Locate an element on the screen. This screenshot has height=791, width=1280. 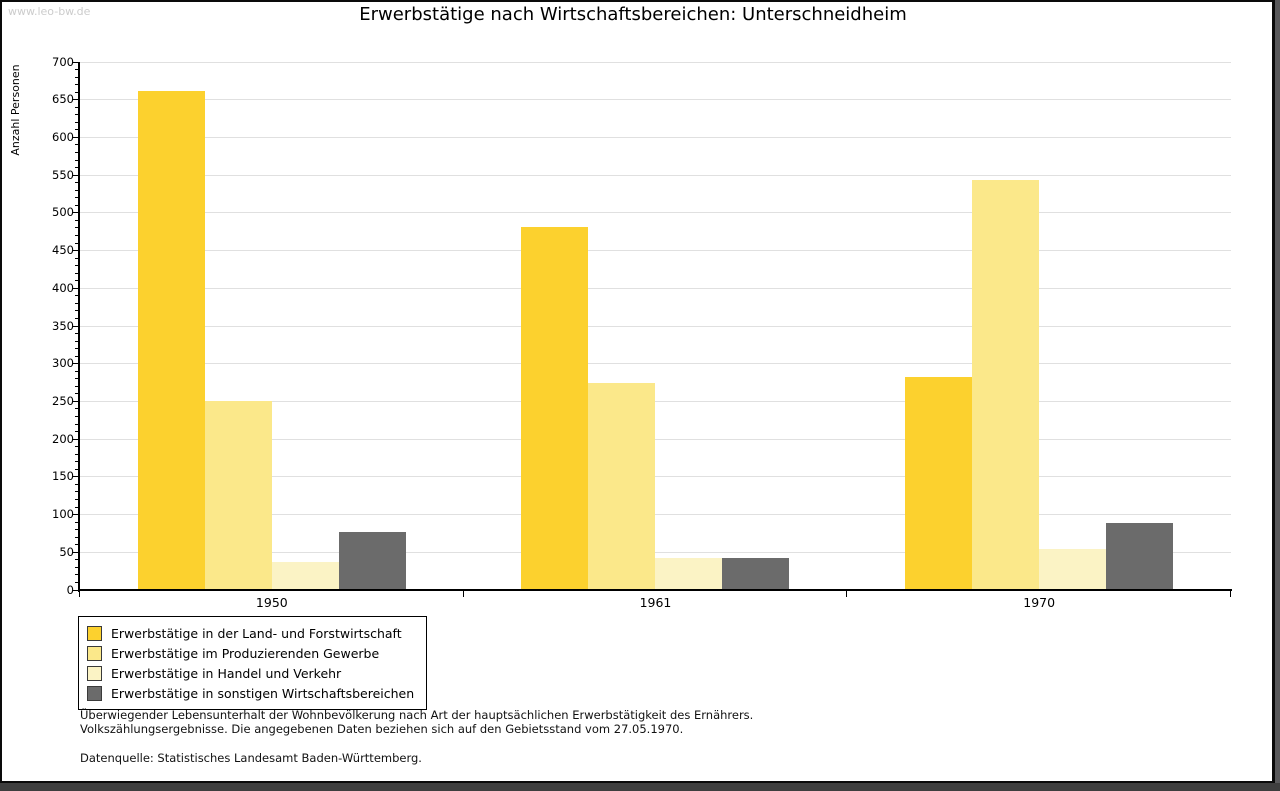
bar-1950-erwerbst-tige-in-handel-und-verkehr is located at coordinates (305, 576).